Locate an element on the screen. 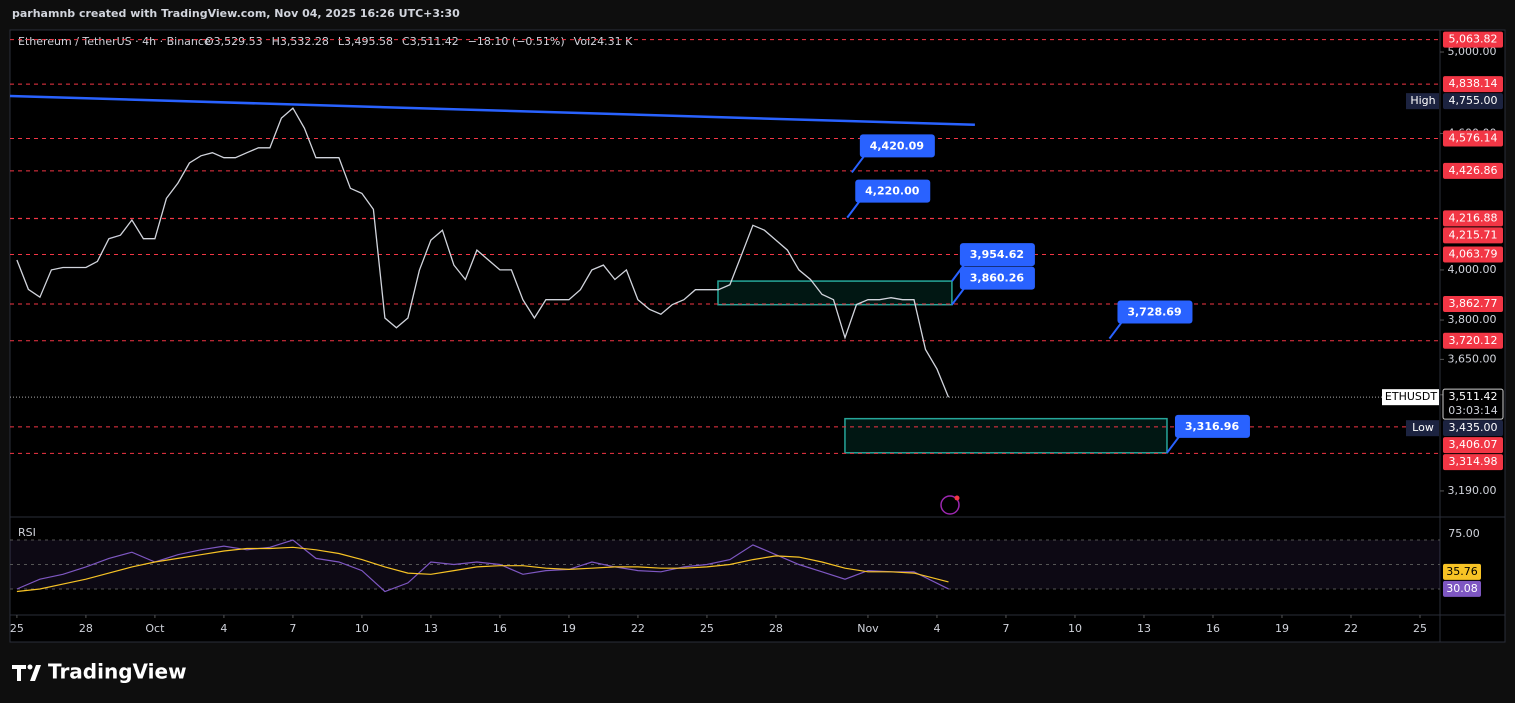  callout-label: 3,954.62 is located at coordinates (997, 254).